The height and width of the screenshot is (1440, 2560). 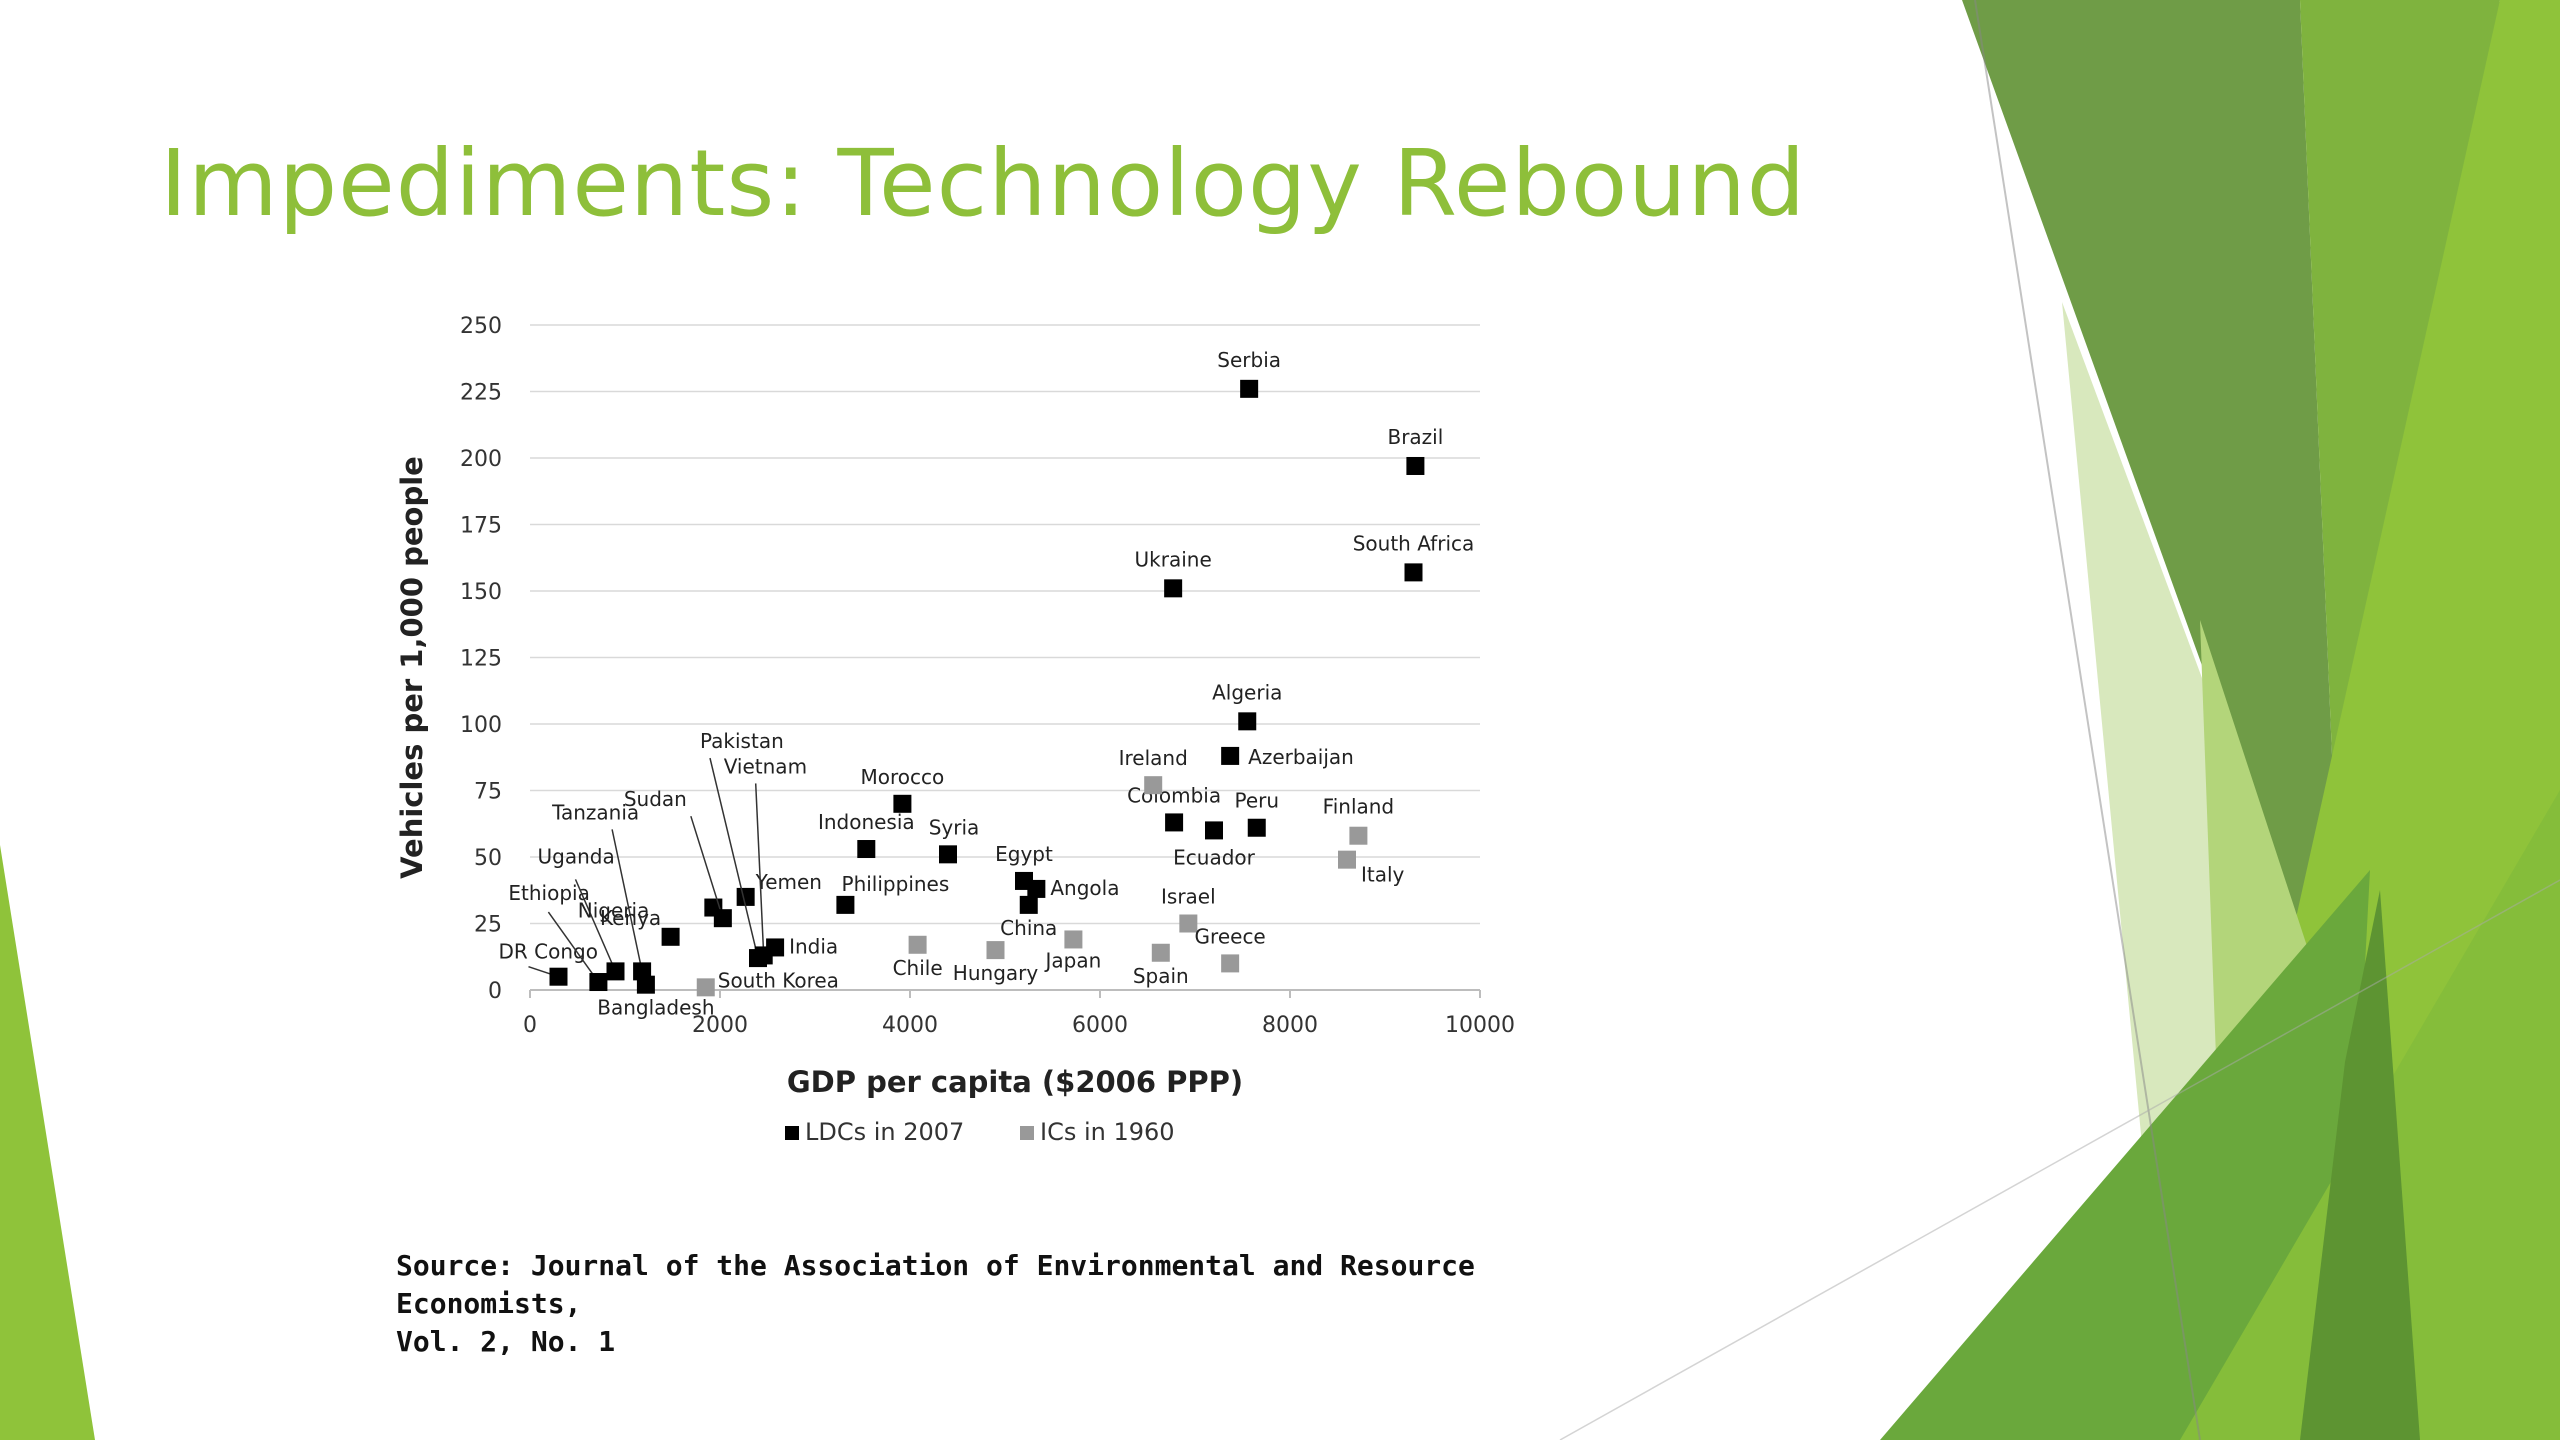 What do you see at coordinates (1480, 1025) in the screenshot?
I see `x-tick-label: 10000` at bounding box center [1480, 1025].